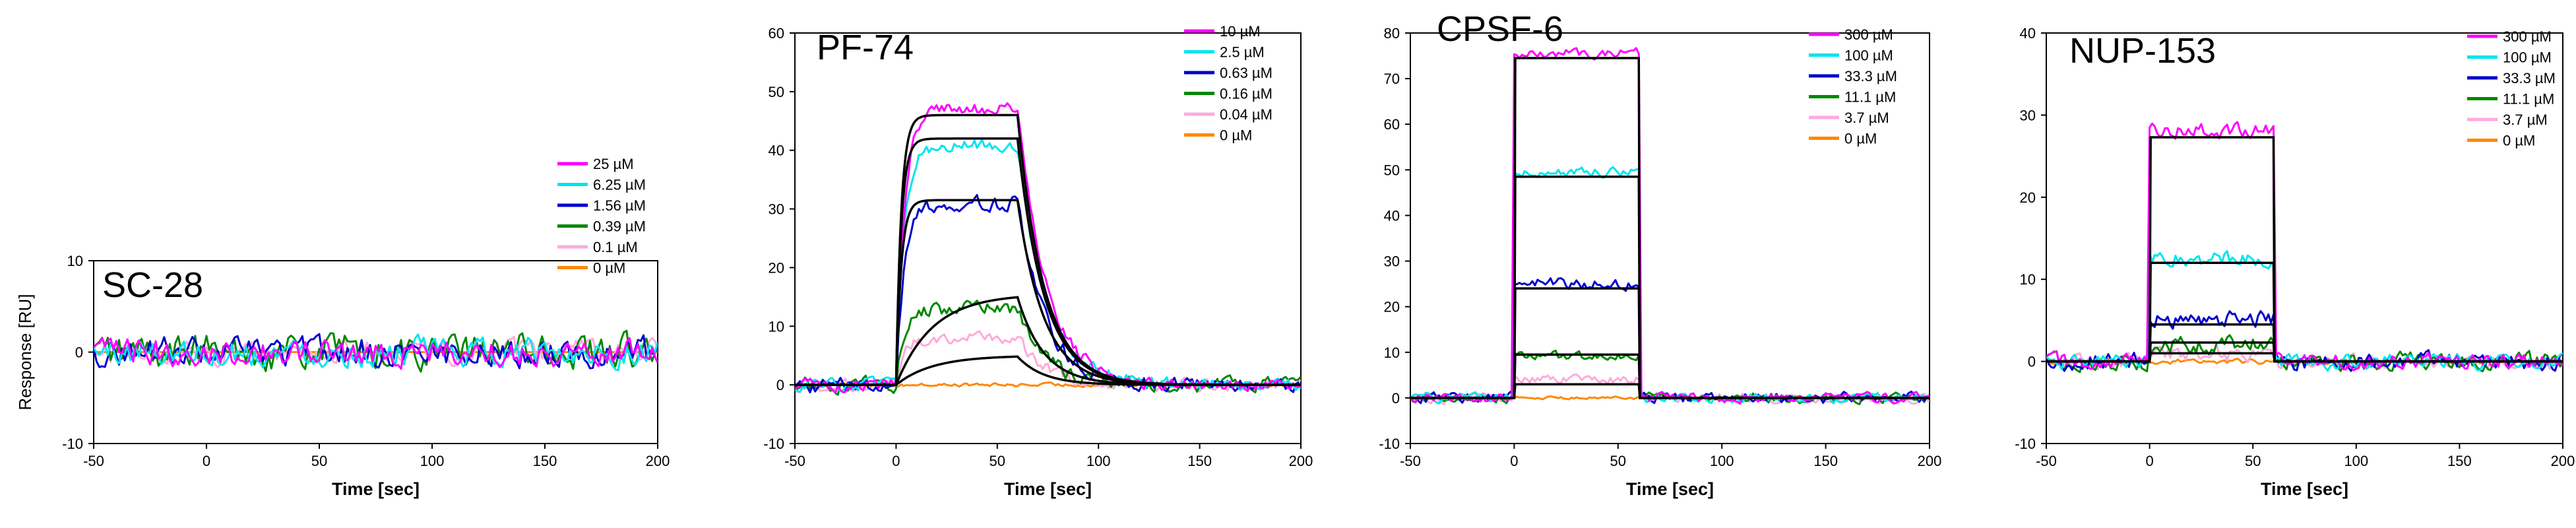 The height and width of the screenshot is (528, 2576). What do you see at coordinates (152, 285) in the screenshot?
I see `panel-title: SC-28` at bounding box center [152, 285].